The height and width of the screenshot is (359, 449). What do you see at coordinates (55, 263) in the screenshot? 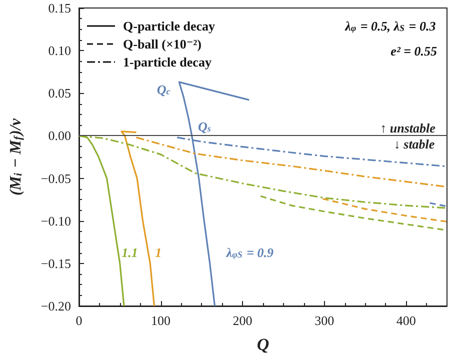
I see `y-tick-label: −0.15` at bounding box center [55, 263].